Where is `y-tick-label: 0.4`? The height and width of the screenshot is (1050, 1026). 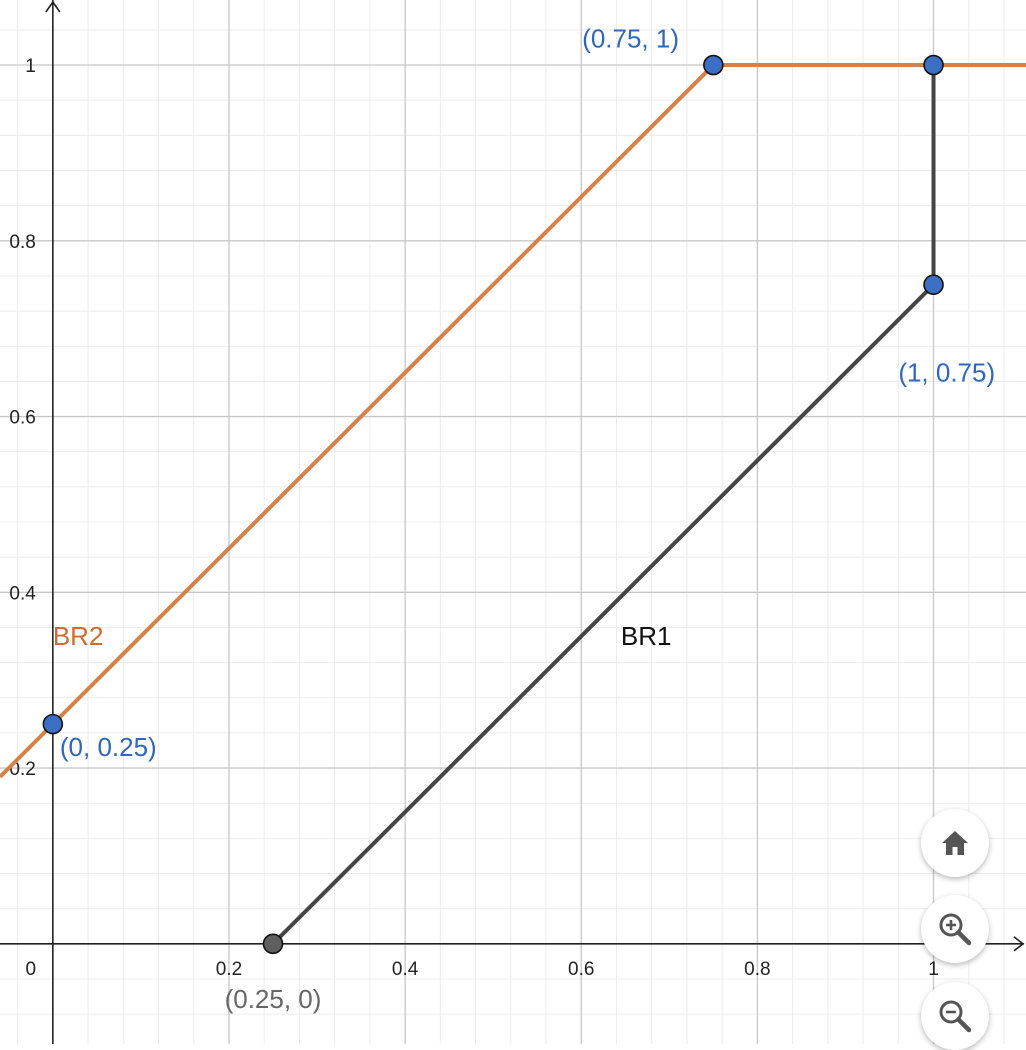 y-tick-label: 0.4 is located at coordinates (22, 593).